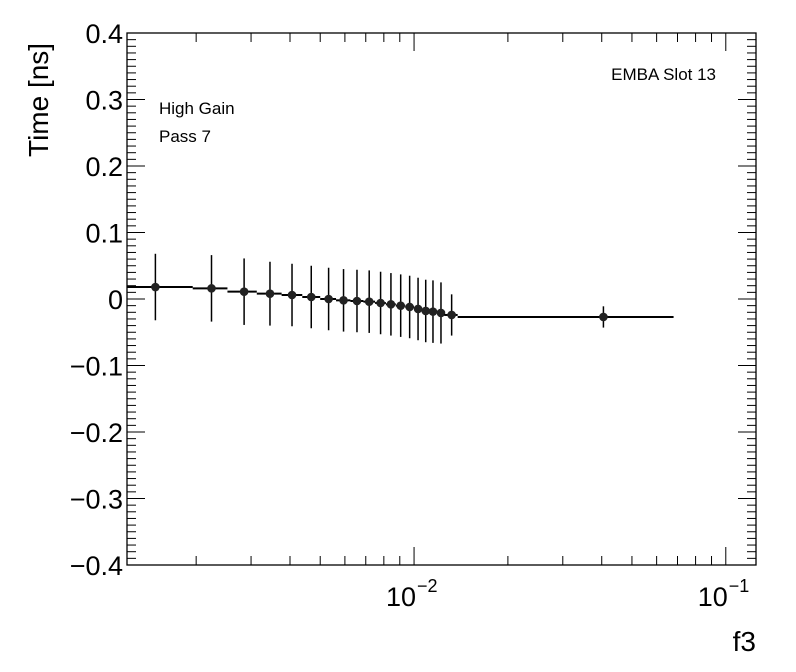  What do you see at coordinates (104, 101) in the screenshot?
I see `y-tick-label: 0.3` at bounding box center [104, 101].